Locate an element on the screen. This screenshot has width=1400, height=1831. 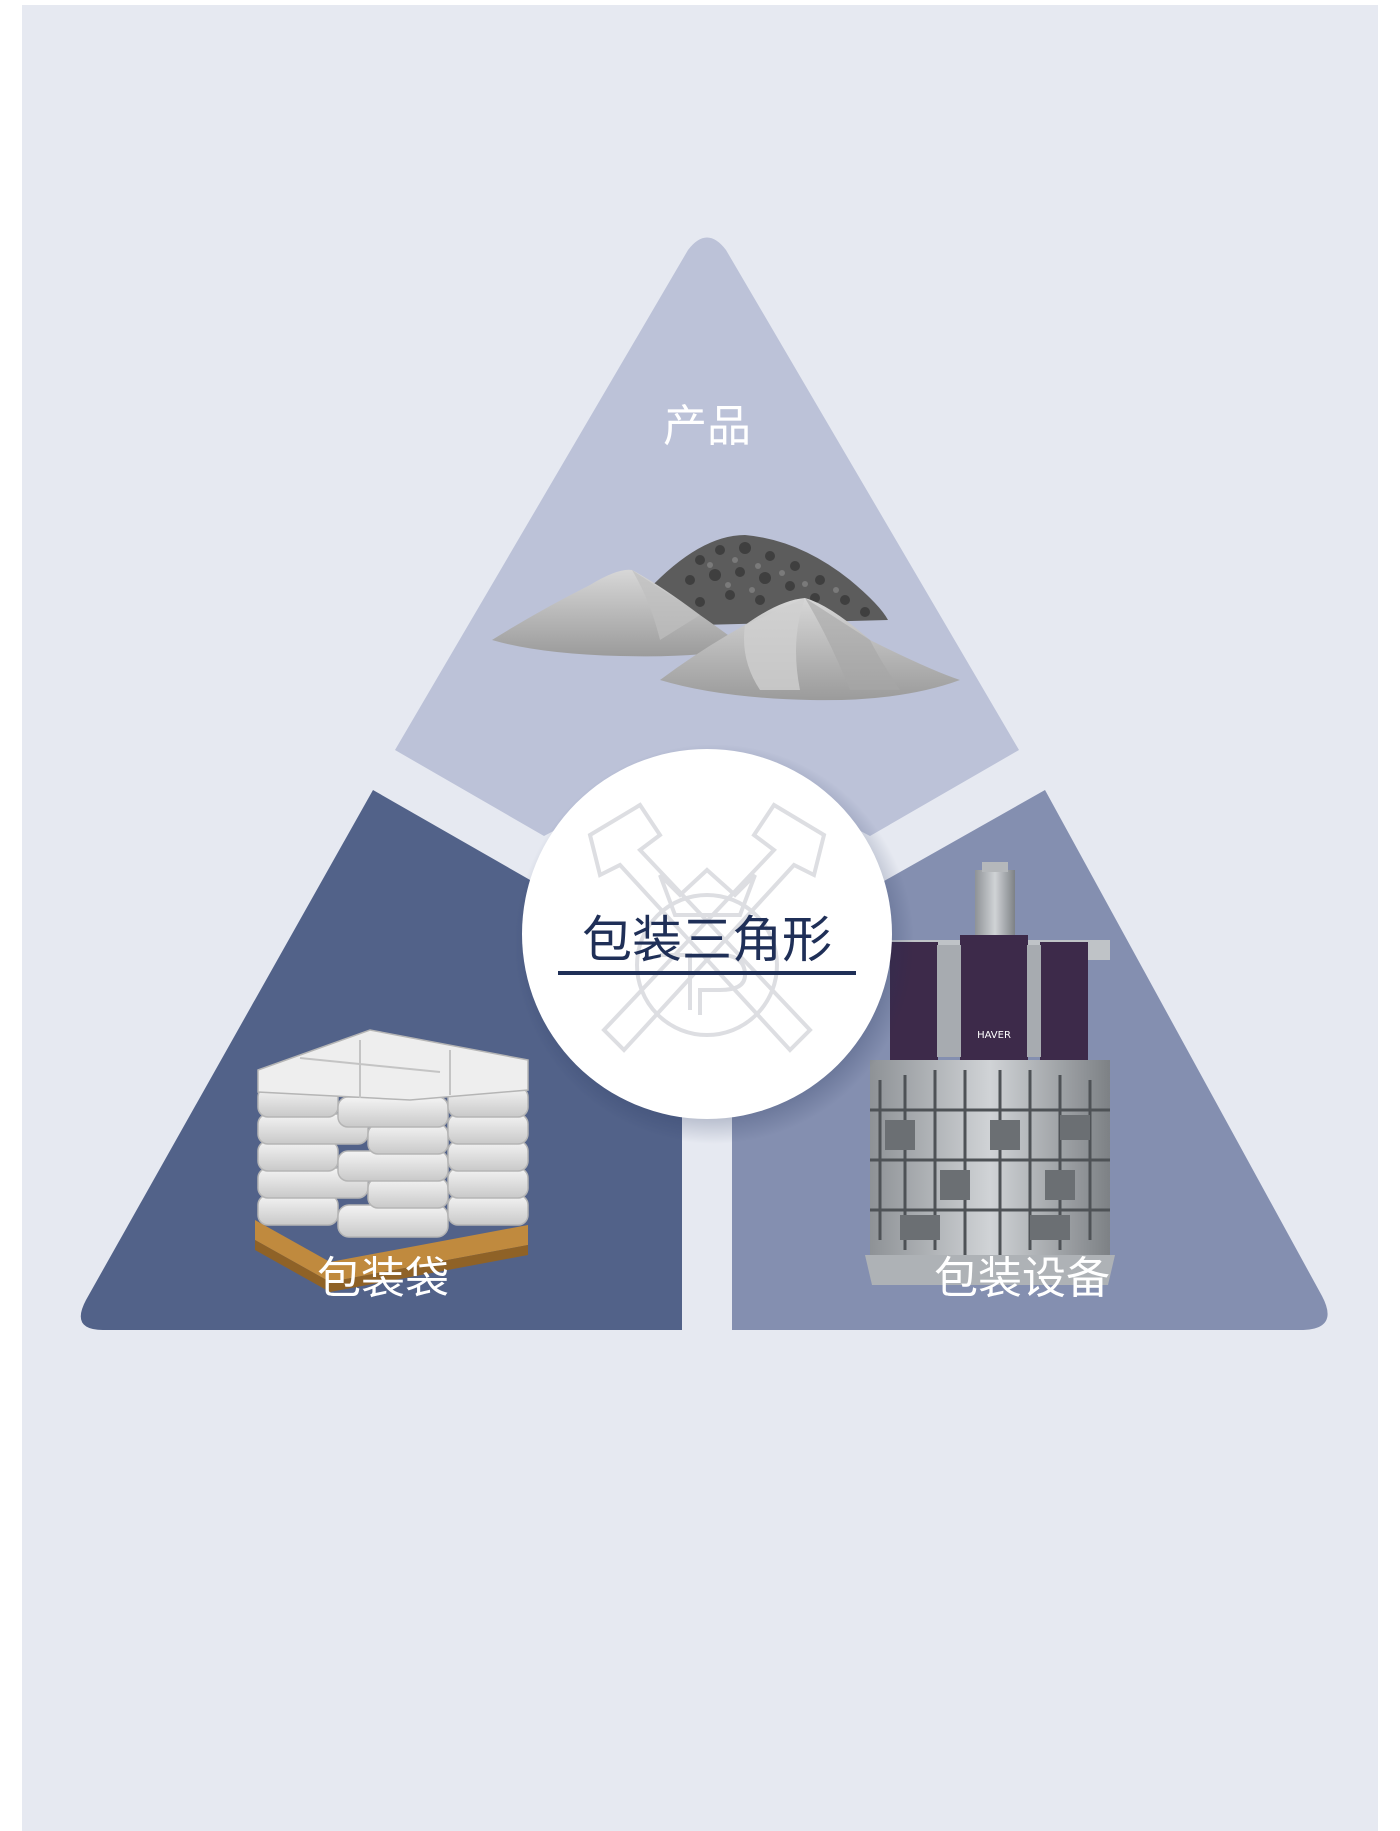
center-badge: 包装三角形 is located at coordinates (714, 944).